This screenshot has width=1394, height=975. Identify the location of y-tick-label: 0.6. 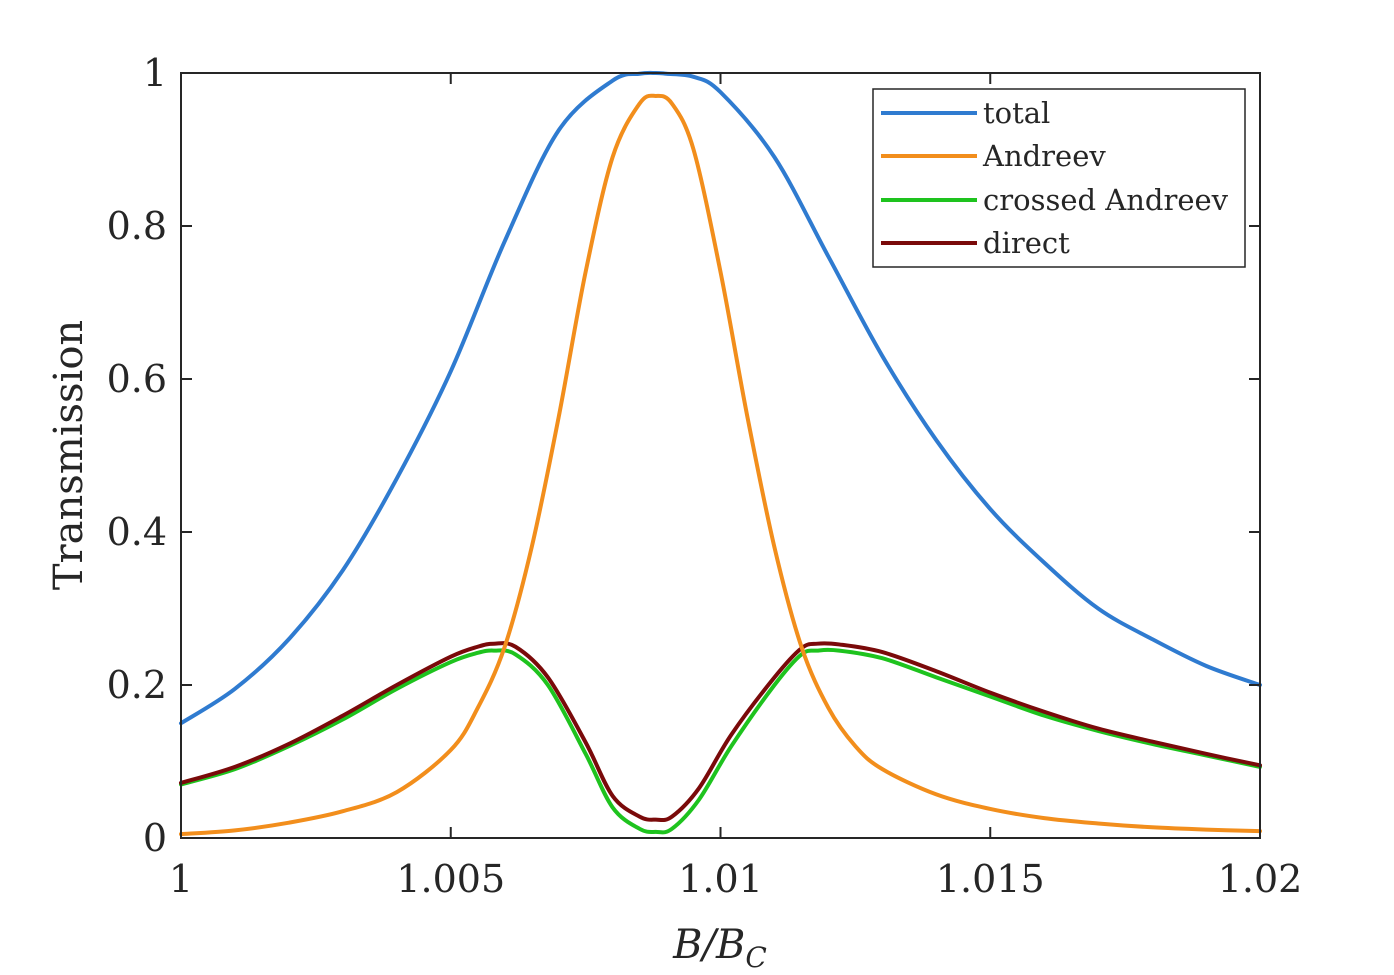
(137, 379).